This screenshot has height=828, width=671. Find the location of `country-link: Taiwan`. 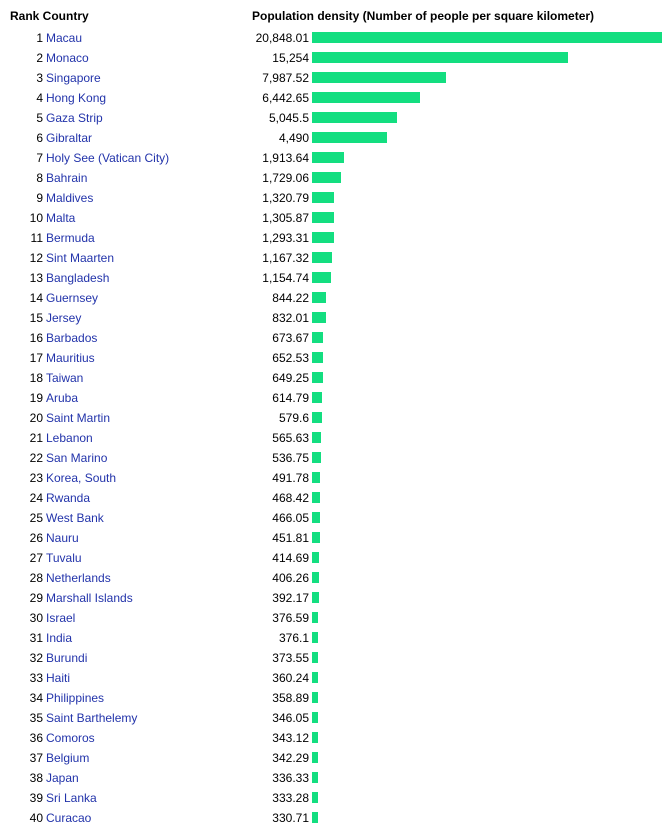

country-link: Taiwan is located at coordinates (65, 378).